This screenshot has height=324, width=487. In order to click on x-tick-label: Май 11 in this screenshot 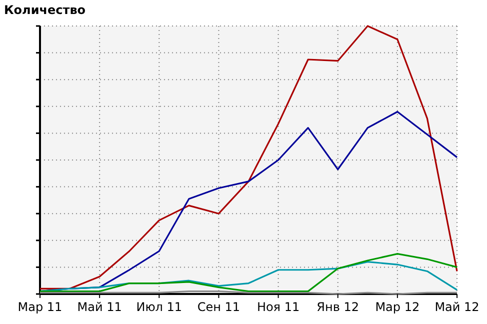, I will do `click(99, 307)`.